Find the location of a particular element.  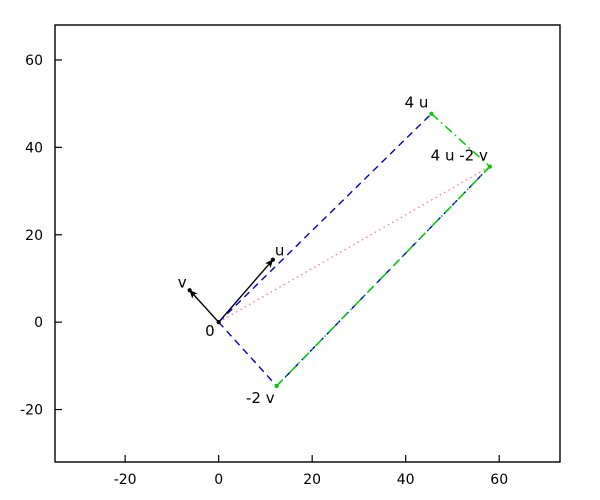

x-tick-label: -20 is located at coordinates (125, 480).